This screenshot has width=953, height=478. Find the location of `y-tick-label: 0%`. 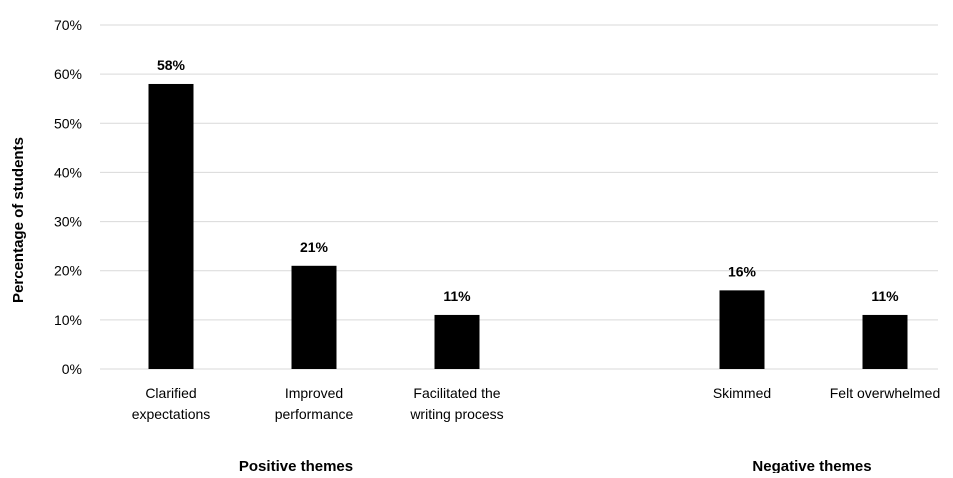

y-tick-label: 0% is located at coordinates (72, 369).